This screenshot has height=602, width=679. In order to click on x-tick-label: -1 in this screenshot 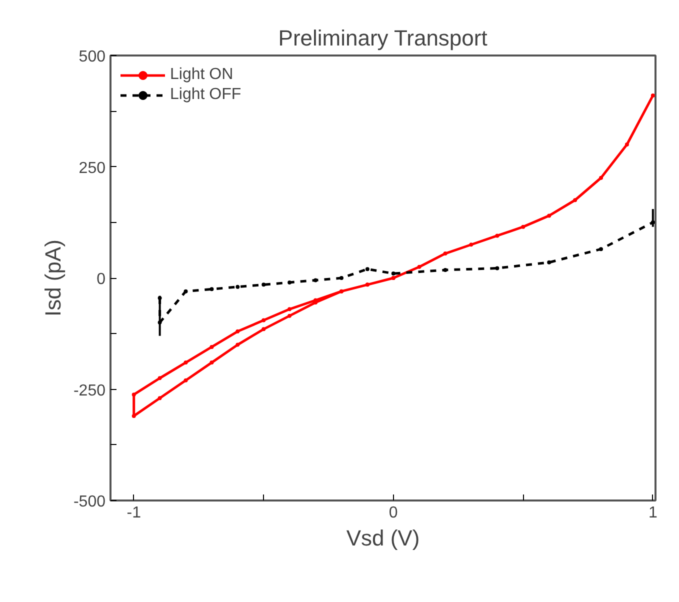, I will do `click(134, 513)`.